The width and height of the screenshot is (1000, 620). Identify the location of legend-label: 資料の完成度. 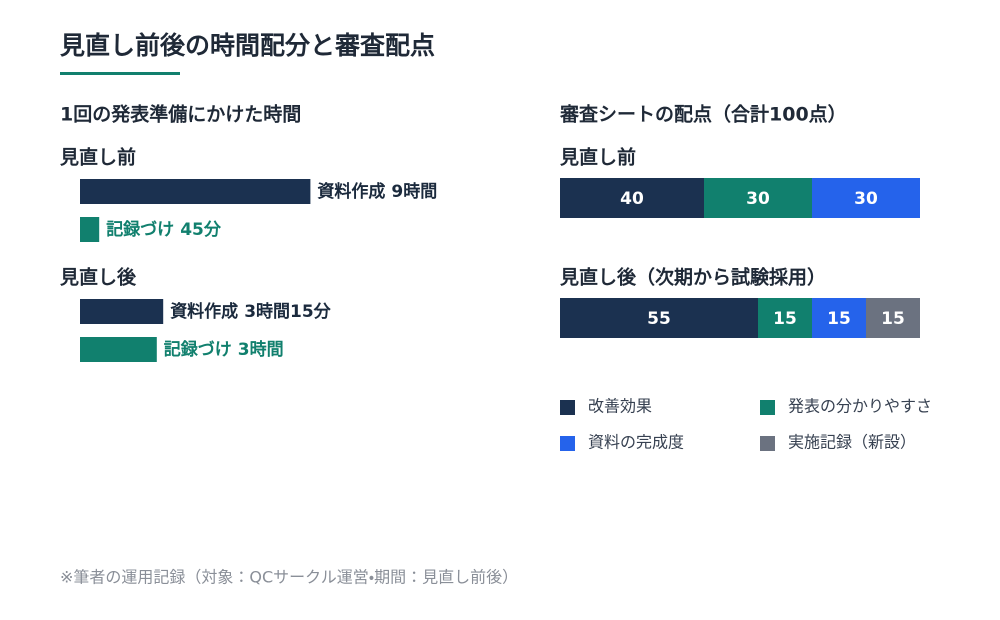
(636, 442).